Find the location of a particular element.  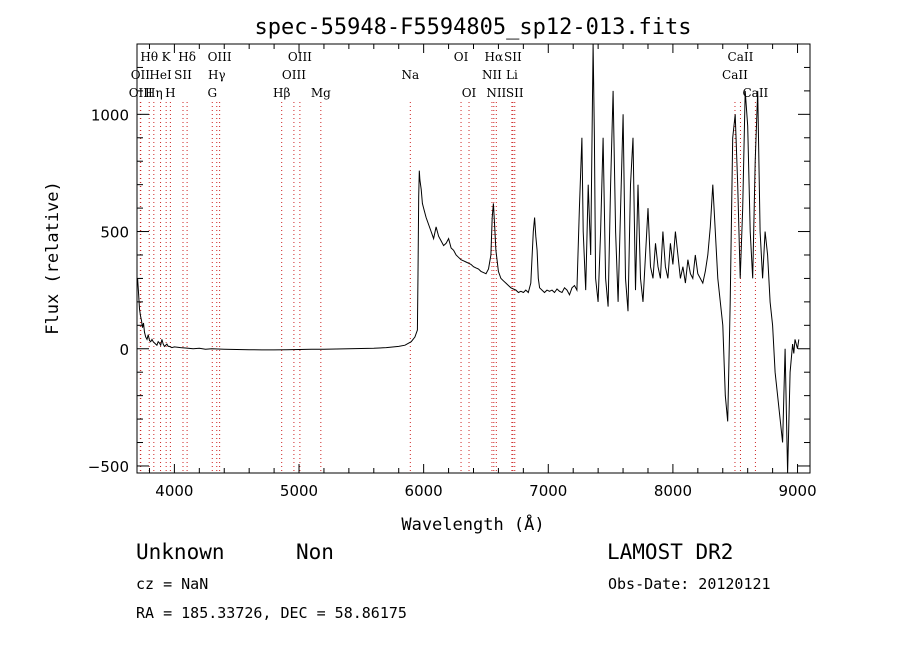

x-tick-label: 4000 is located at coordinates (174, 491).